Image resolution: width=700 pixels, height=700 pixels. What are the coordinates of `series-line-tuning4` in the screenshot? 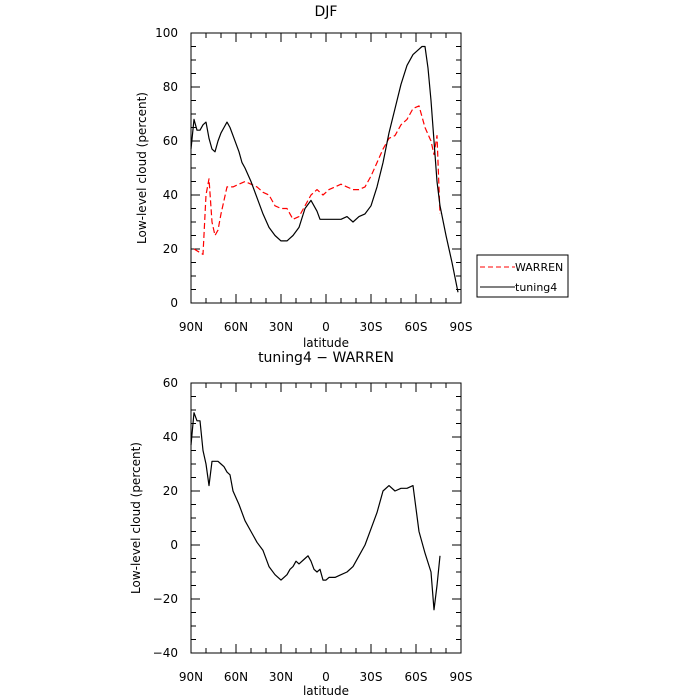 It's located at (324, 169).